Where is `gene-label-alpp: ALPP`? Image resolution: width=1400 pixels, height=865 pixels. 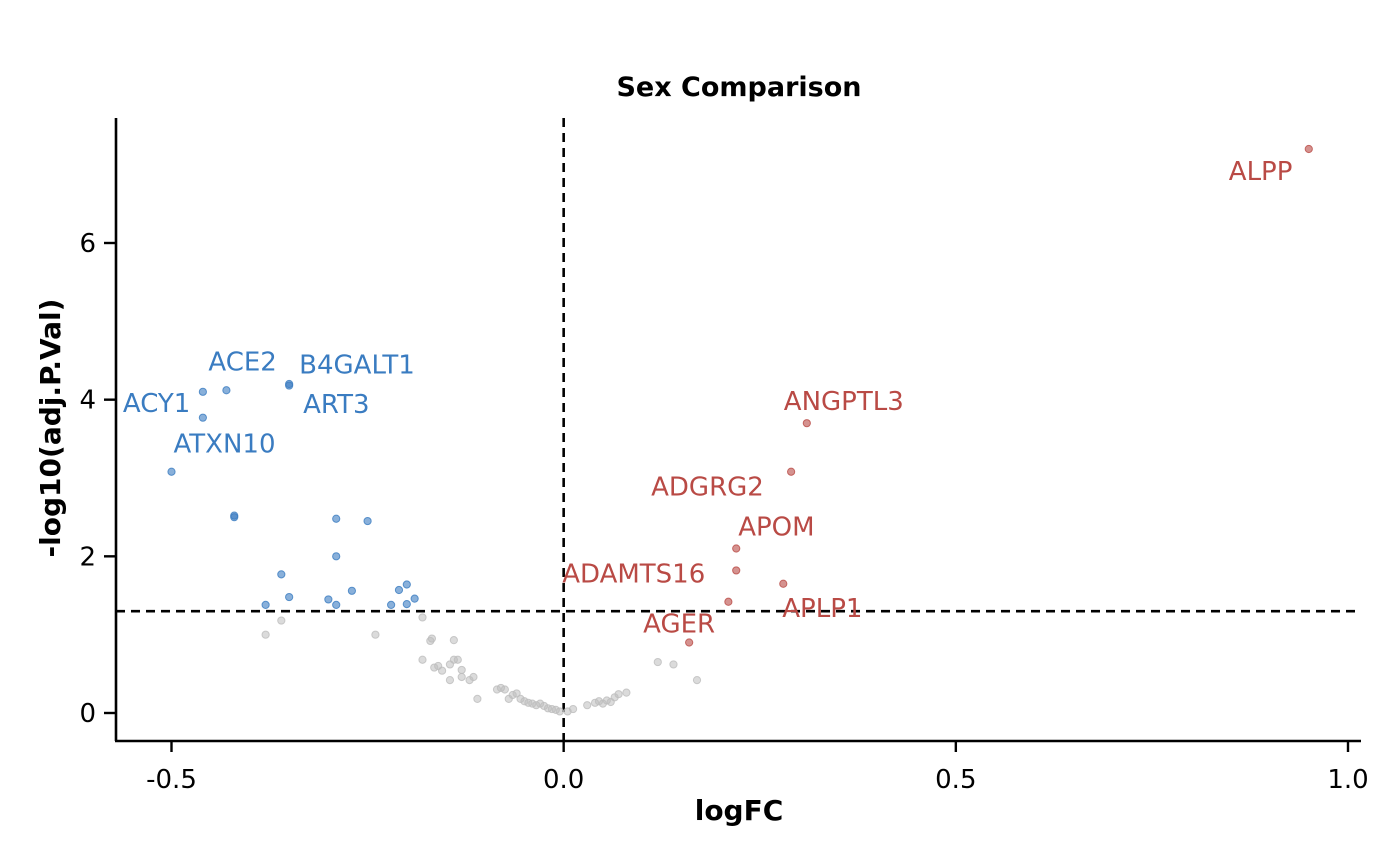
gene-label-alpp: ALPP is located at coordinates (1261, 172).